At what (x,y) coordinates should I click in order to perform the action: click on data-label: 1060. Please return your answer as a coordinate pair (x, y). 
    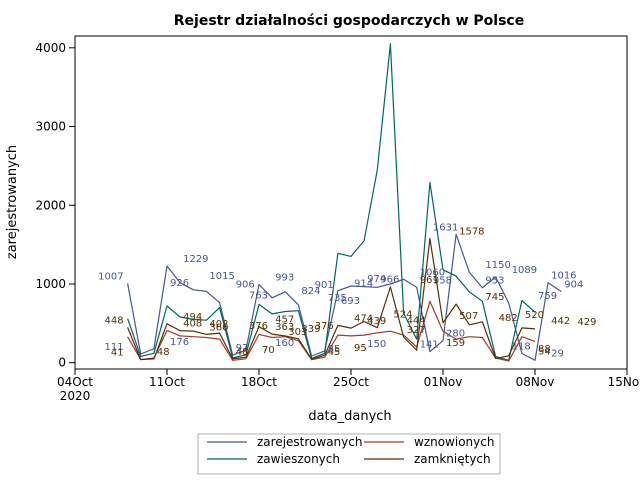
    Looking at the image, I should click on (432, 272).